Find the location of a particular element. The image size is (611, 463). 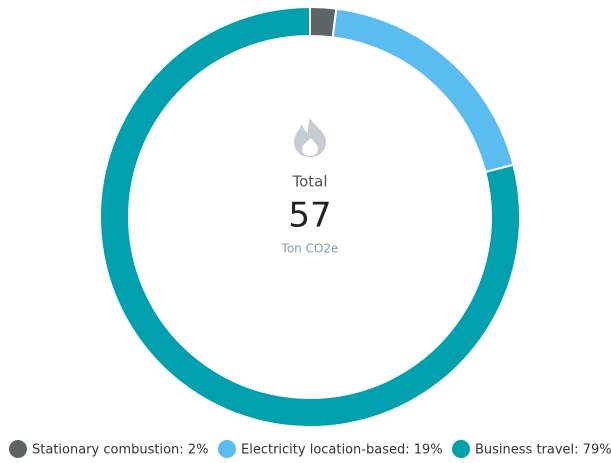

legend-label: Stationary combustion: 2% is located at coordinates (120, 450).